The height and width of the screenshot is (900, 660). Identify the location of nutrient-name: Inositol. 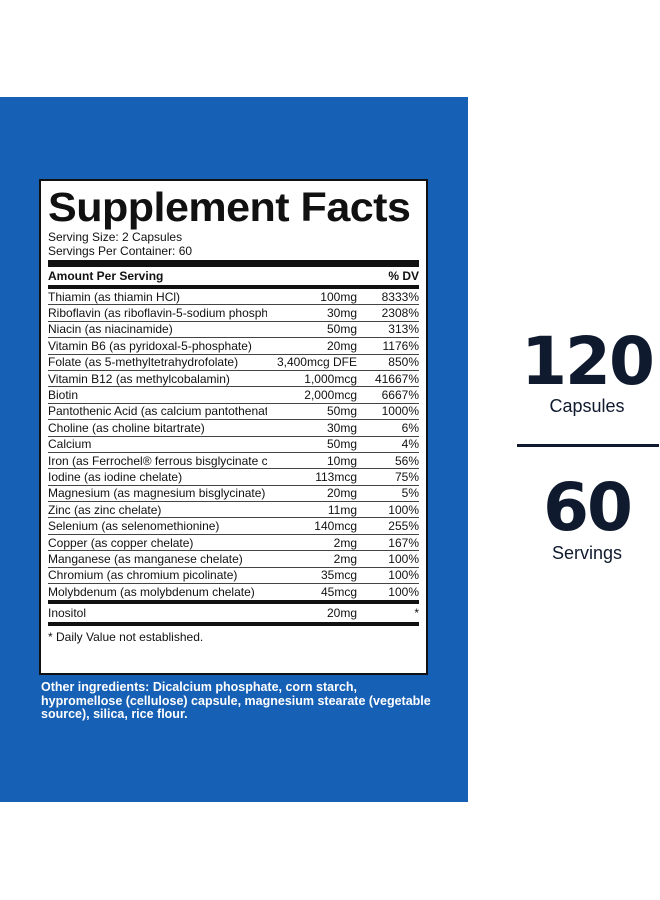
(67, 613).